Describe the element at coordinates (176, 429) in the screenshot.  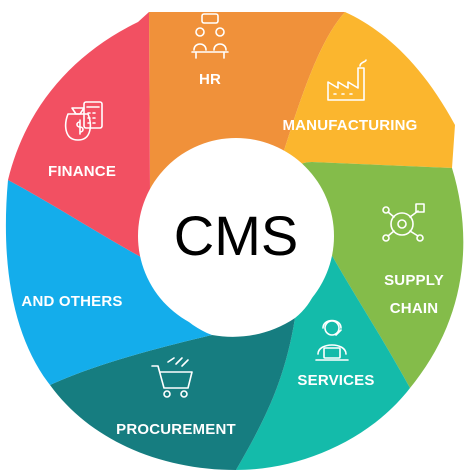
I see `segment-label-procurement: PROCUREMENT` at that location.